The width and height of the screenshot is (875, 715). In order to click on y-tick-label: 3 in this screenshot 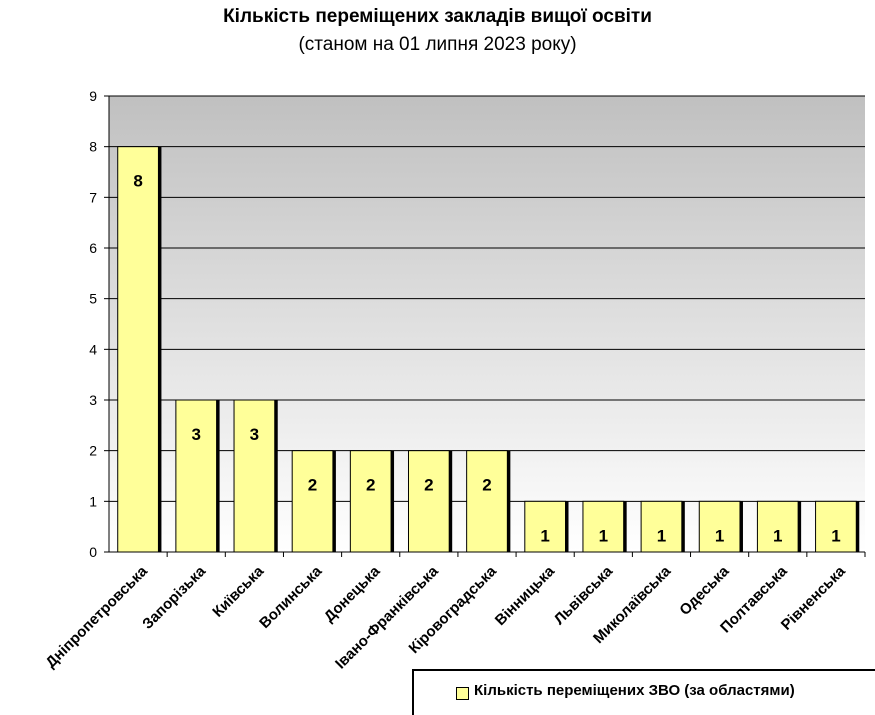, I will do `click(93, 400)`.